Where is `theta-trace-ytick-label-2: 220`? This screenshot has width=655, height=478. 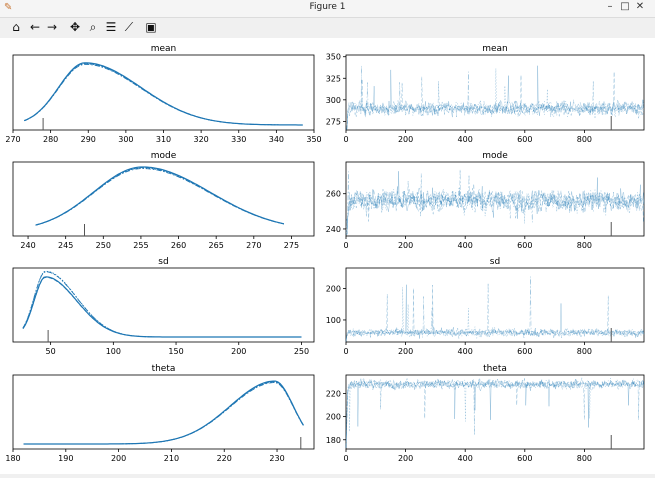 theta-trace-ytick-label-2: 220 is located at coordinates (333, 394).